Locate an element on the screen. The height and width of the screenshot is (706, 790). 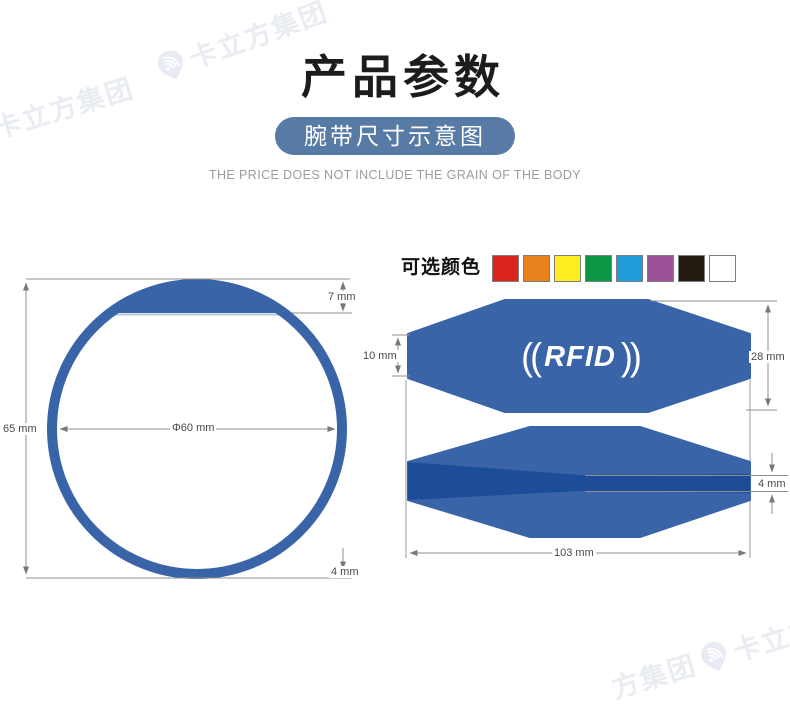
header: 产品参数 is located at coordinates (399, 51).